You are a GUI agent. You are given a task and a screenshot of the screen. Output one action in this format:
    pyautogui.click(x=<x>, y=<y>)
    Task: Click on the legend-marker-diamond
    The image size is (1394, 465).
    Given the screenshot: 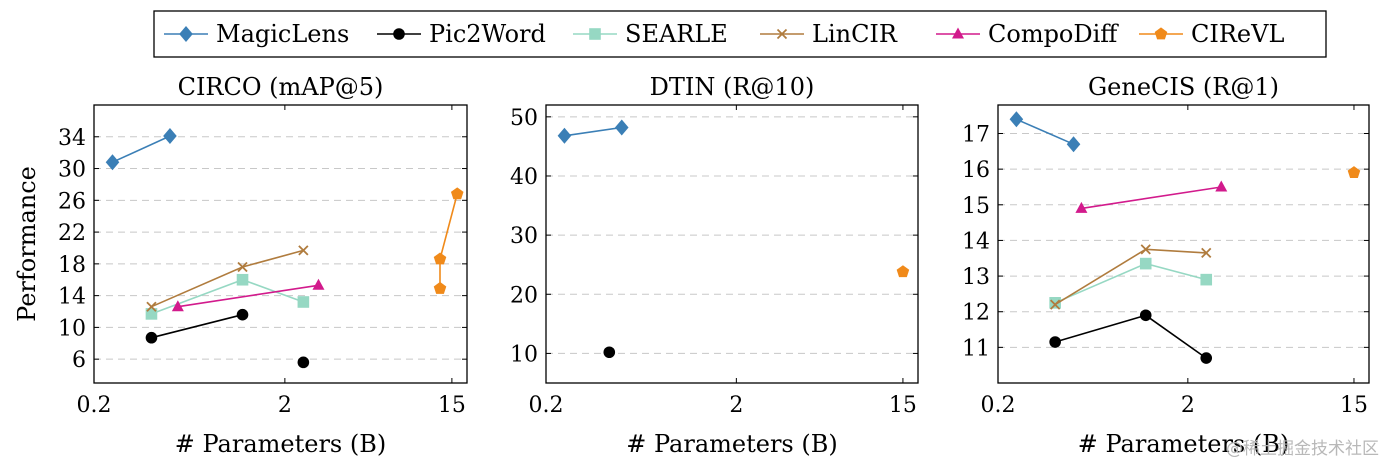 What is the action you would take?
    pyautogui.click(x=186, y=34)
    